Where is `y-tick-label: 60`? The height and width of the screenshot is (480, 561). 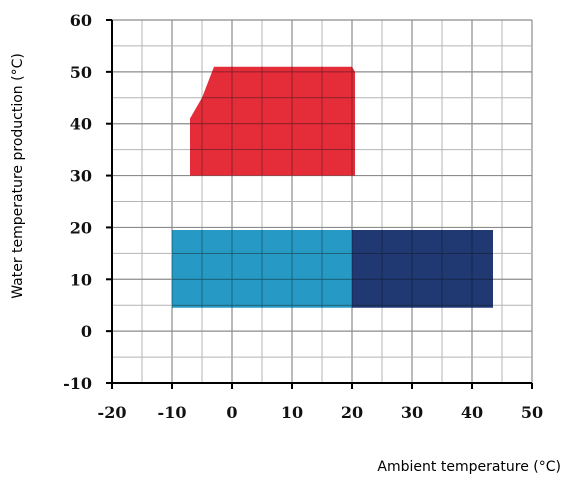
y-tick-label: 60 is located at coordinates (81, 20).